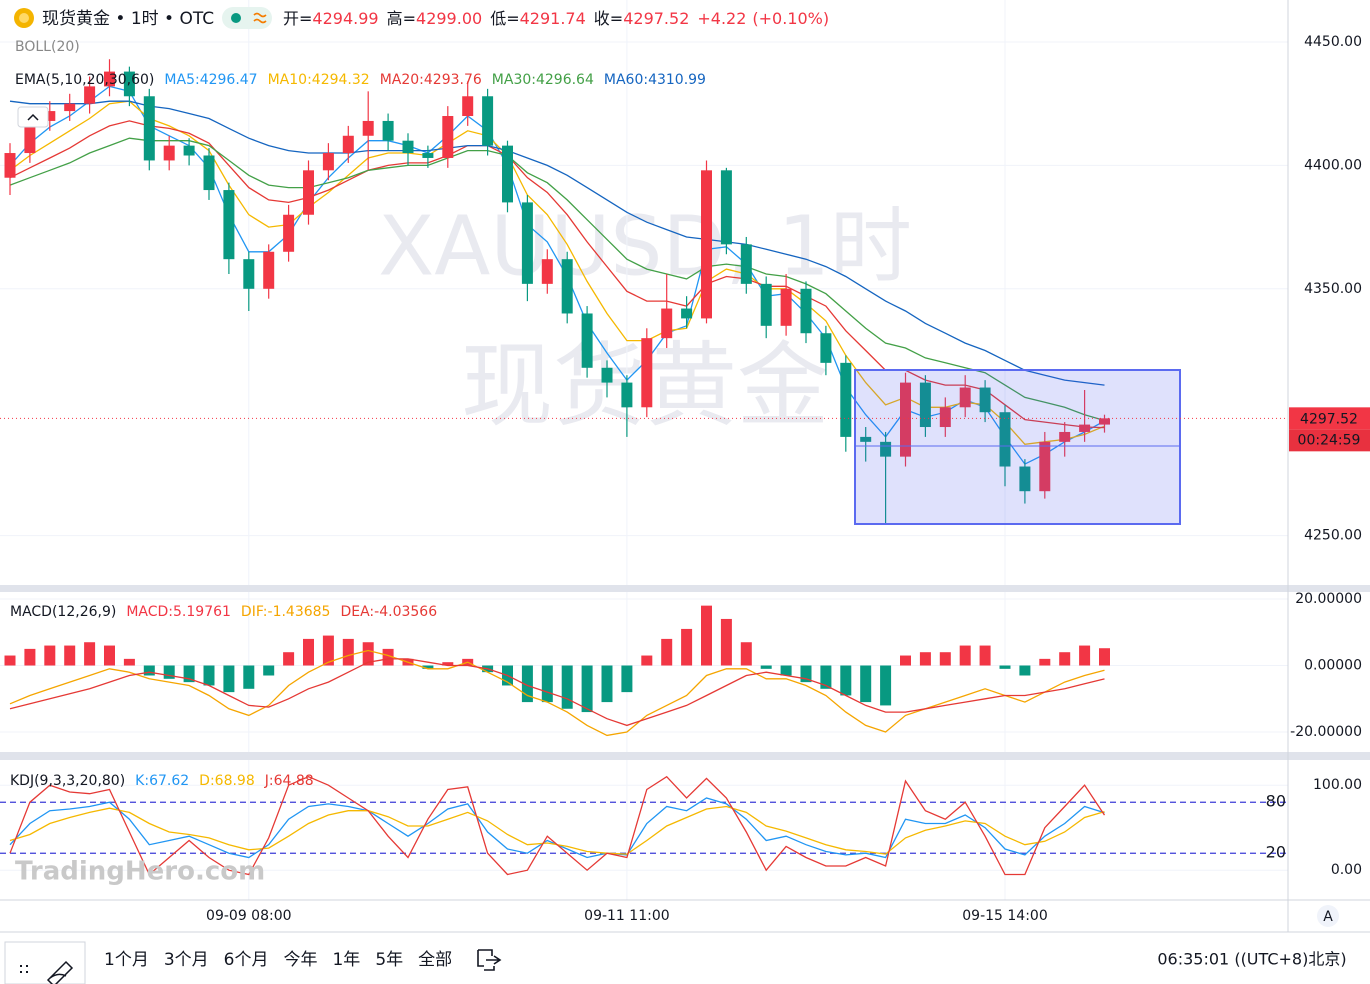  I want to click on x-tick-label: 09-11 11:00, so click(626, 916).